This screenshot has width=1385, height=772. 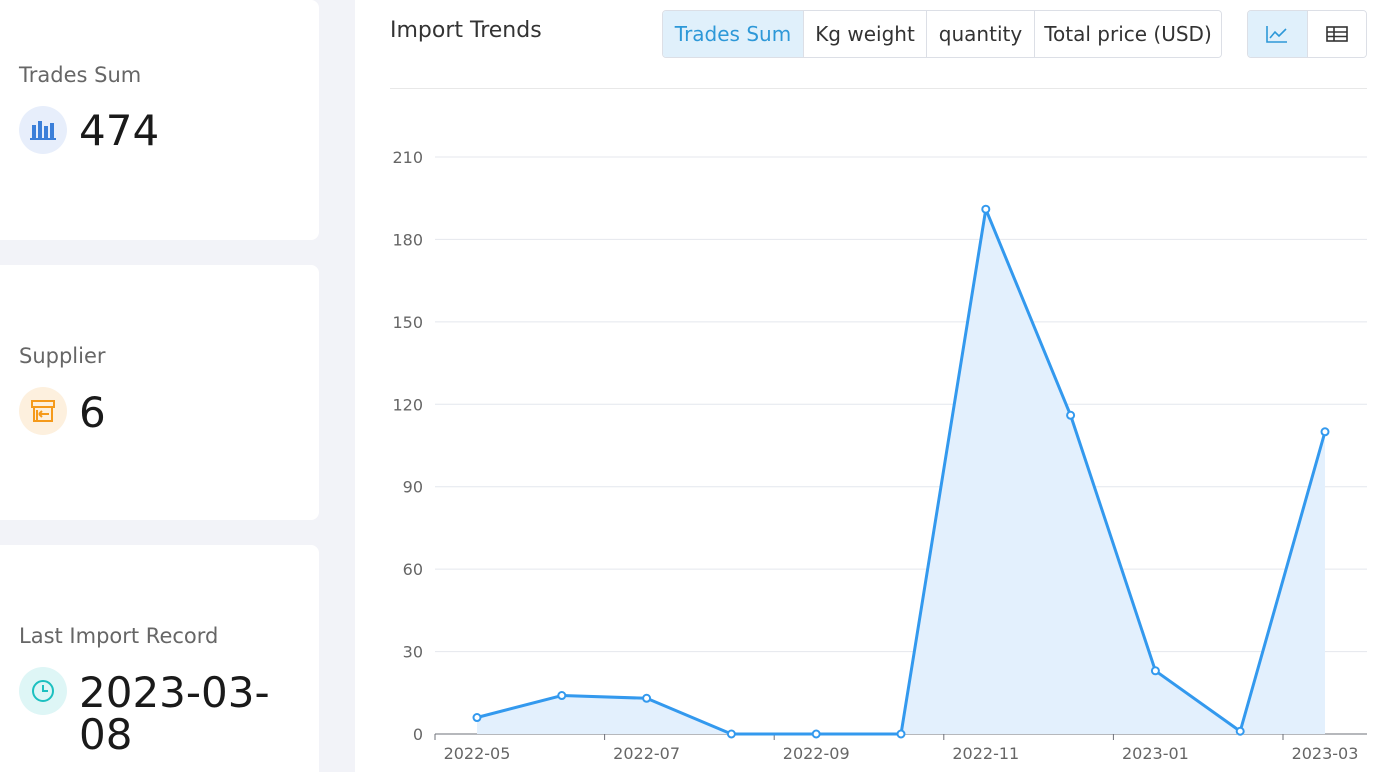 What do you see at coordinates (413, 487) in the screenshot?
I see `y-tick-label: 90` at bounding box center [413, 487].